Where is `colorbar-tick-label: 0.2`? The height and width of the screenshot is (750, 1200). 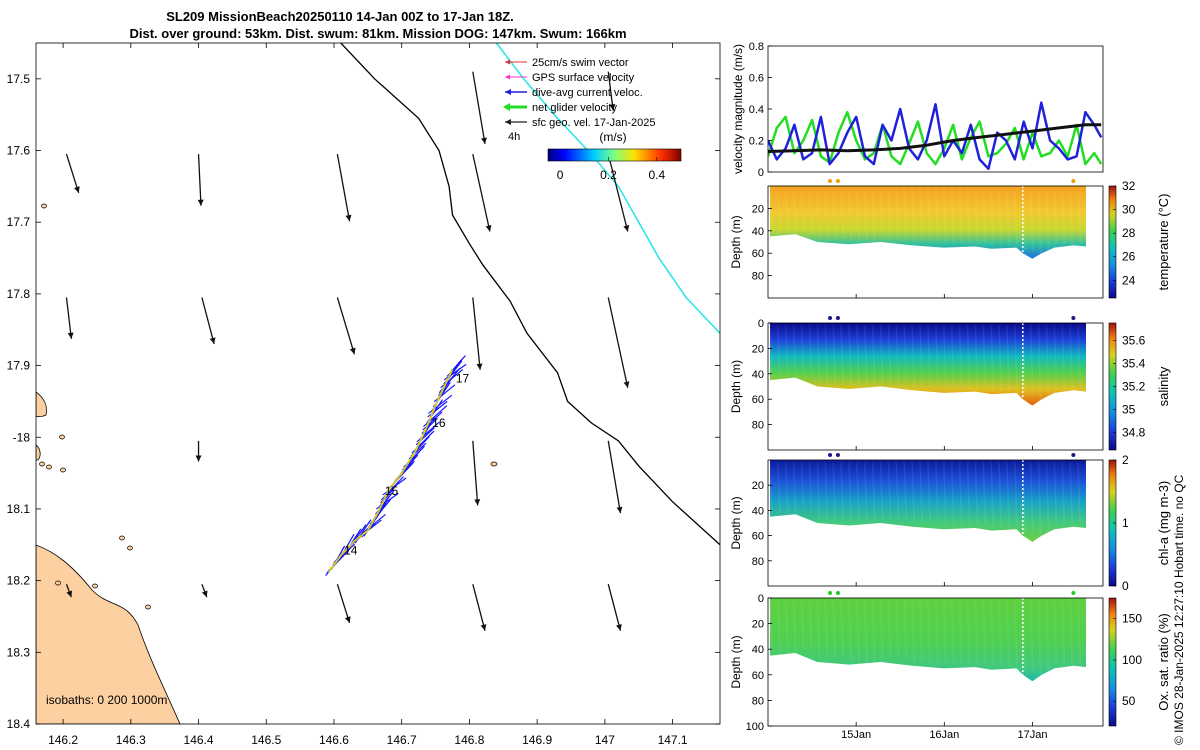
colorbar-tick-label: 0.2 is located at coordinates (608, 175).